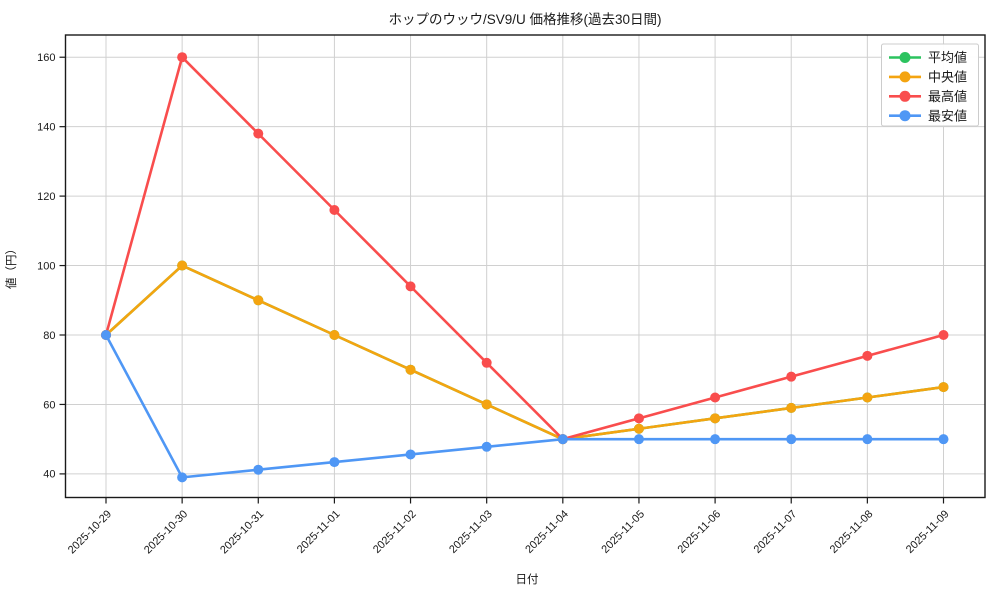 The image size is (1000, 600). What do you see at coordinates (319, 532) in the screenshot?
I see `x-tick-label: 2025-11-01` at bounding box center [319, 532].